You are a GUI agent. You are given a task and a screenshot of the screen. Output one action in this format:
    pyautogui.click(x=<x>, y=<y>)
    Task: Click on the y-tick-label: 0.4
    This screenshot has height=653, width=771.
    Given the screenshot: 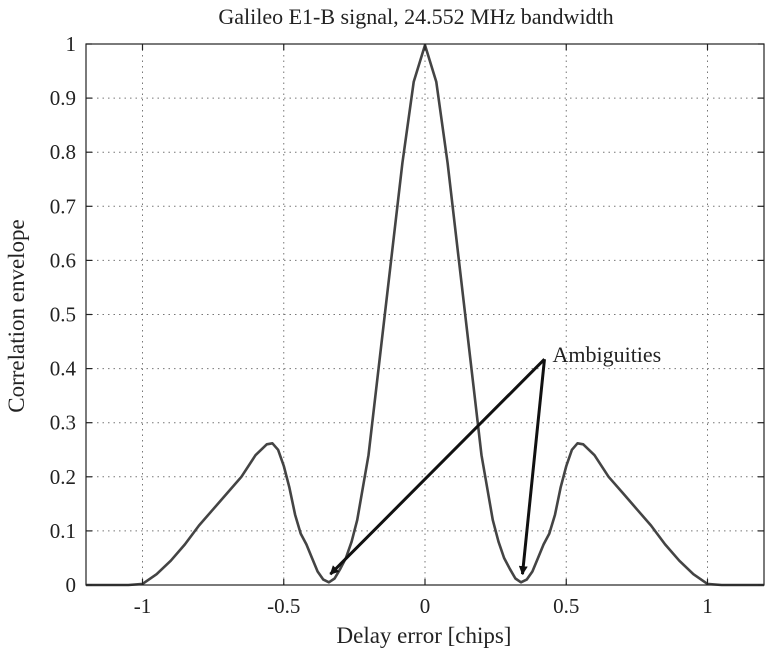 What is the action you would take?
    pyautogui.click(x=63, y=369)
    